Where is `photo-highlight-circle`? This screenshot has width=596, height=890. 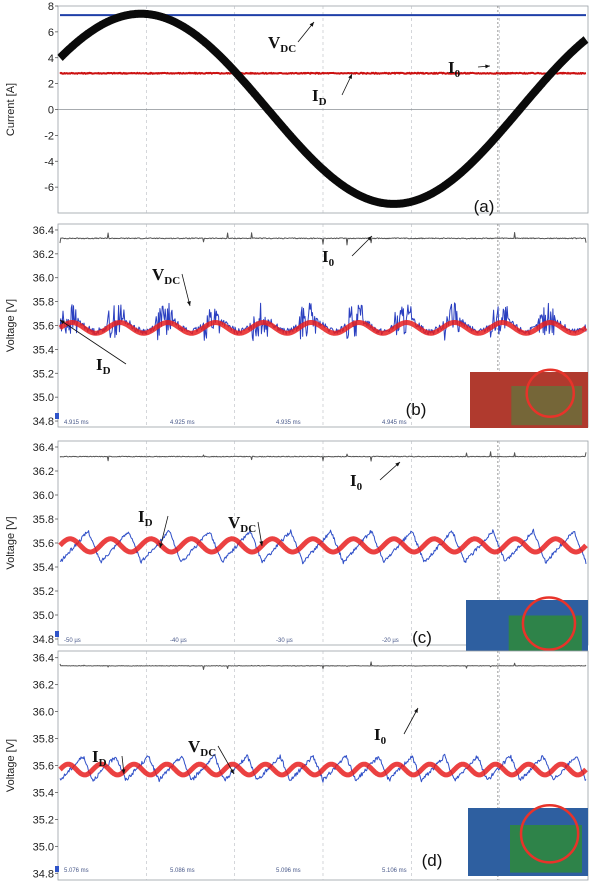 photo-highlight-circle is located at coordinates (549, 623).